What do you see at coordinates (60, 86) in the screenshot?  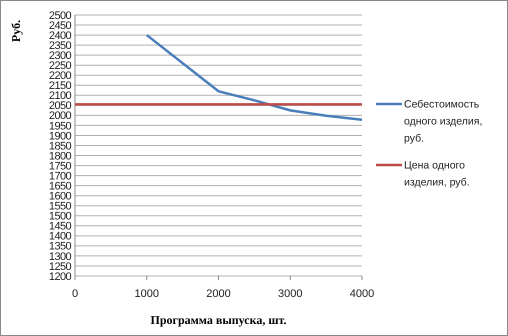 I see `y-tick-label: 2150` at bounding box center [60, 86].